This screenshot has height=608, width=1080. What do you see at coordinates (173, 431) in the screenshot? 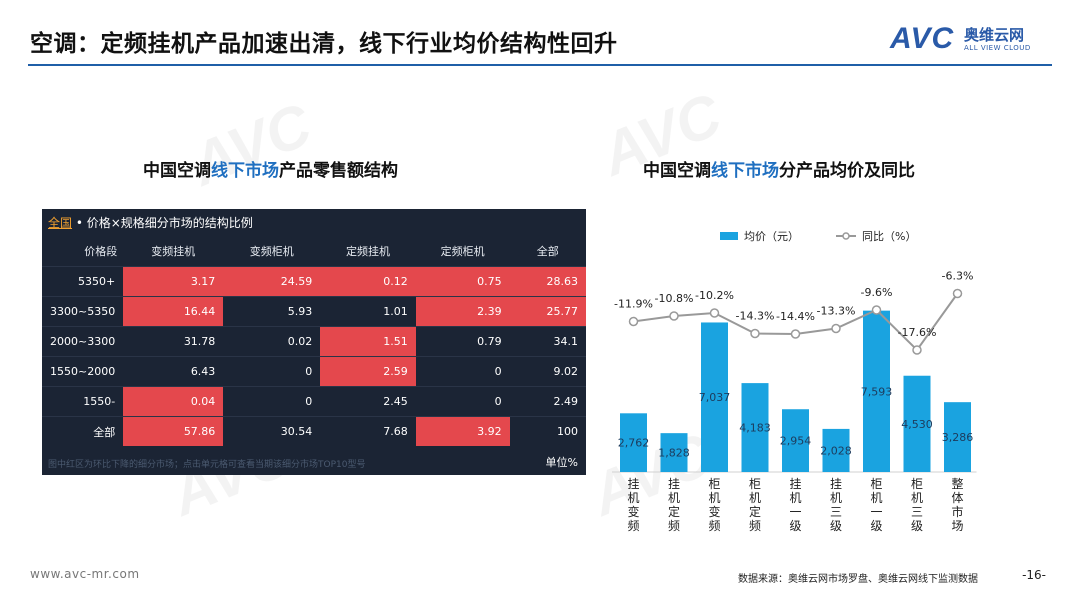
I see `table-cell: 57.86` at bounding box center [173, 431].